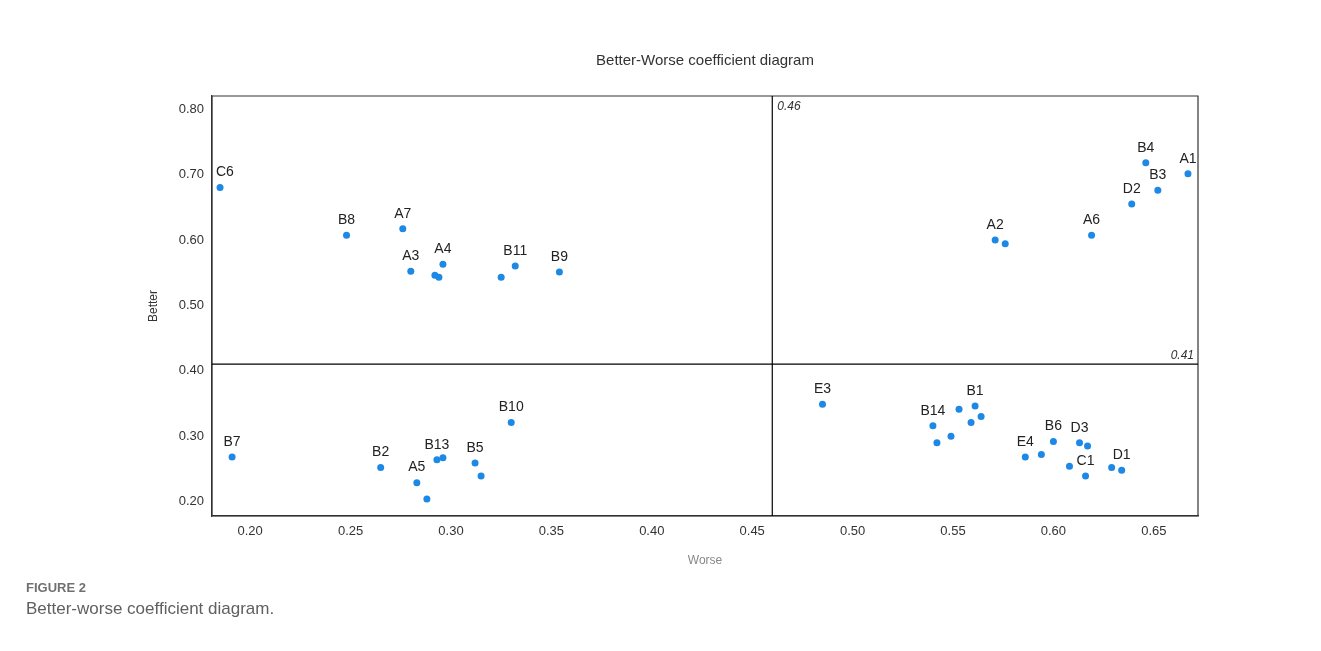 The width and height of the screenshot is (1321, 651). Describe the element at coordinates (1158, 174) in the screenshot. I see `annotation: B3` at that location.